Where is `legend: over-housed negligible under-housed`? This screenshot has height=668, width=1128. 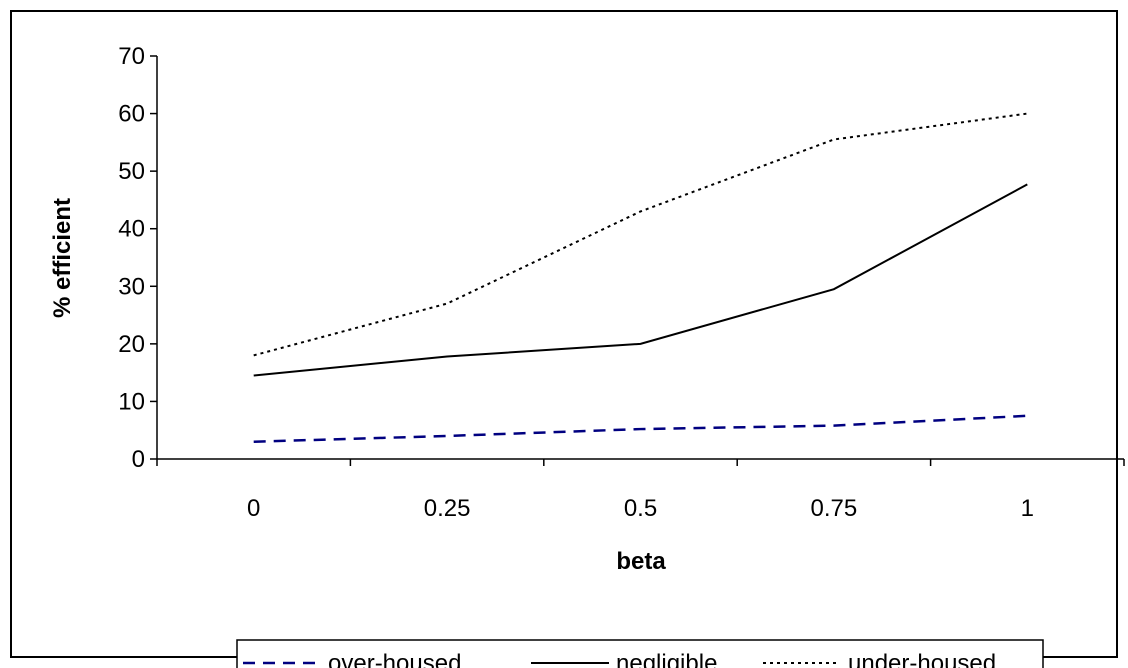 legend: over-housed negligible under-housed is located at coordinates (640, 653).